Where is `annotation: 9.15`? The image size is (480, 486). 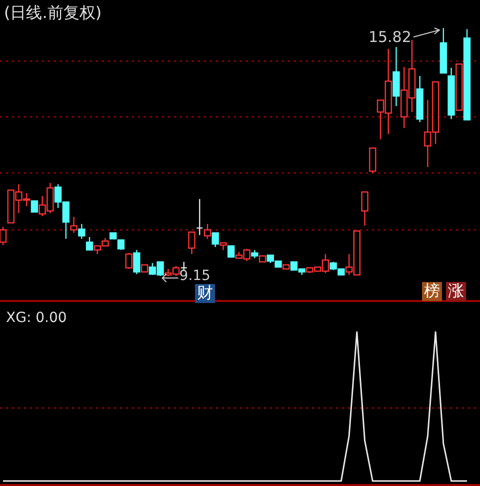 annotation: 9.15 is located at coordinates (194, 276).